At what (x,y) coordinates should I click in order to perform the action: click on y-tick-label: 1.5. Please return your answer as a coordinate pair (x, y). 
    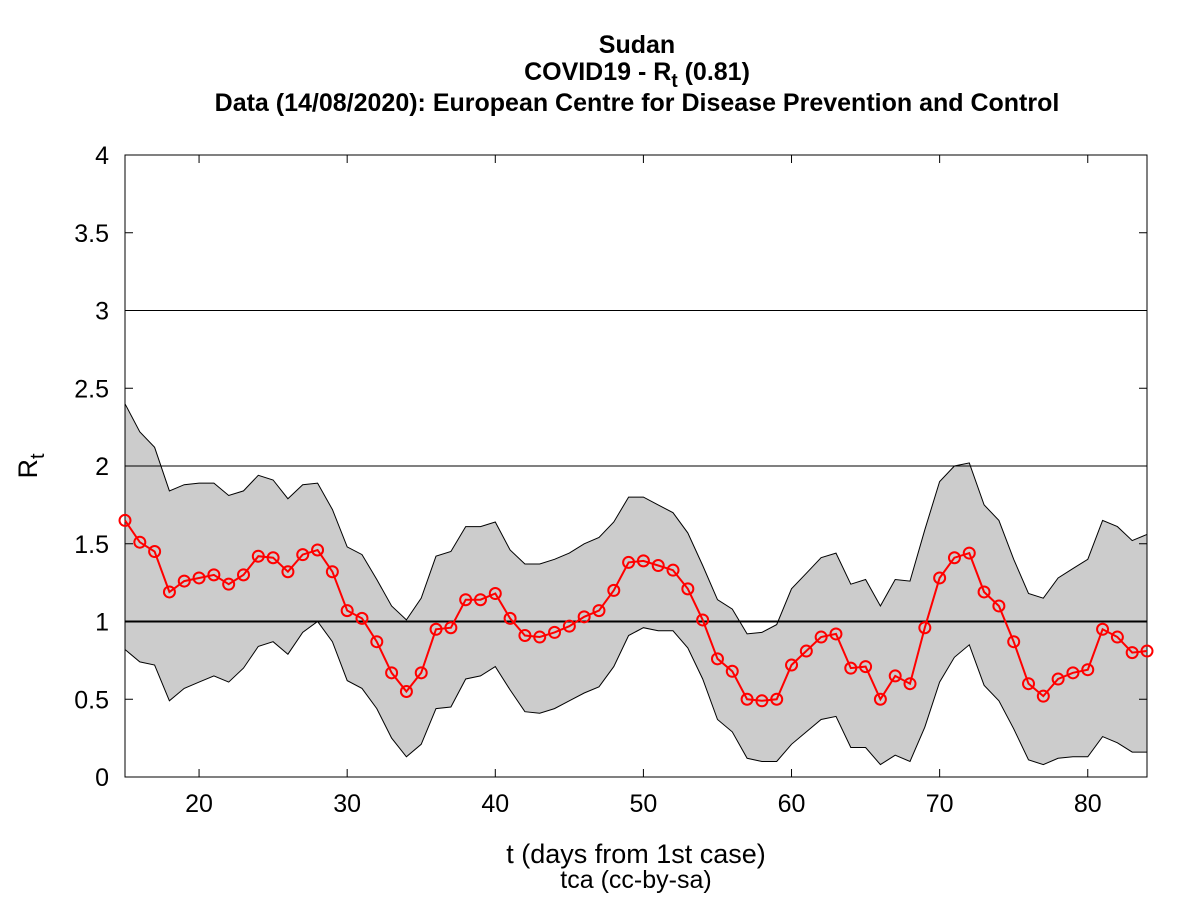
    Looking at the image, I should click on (91, 545).